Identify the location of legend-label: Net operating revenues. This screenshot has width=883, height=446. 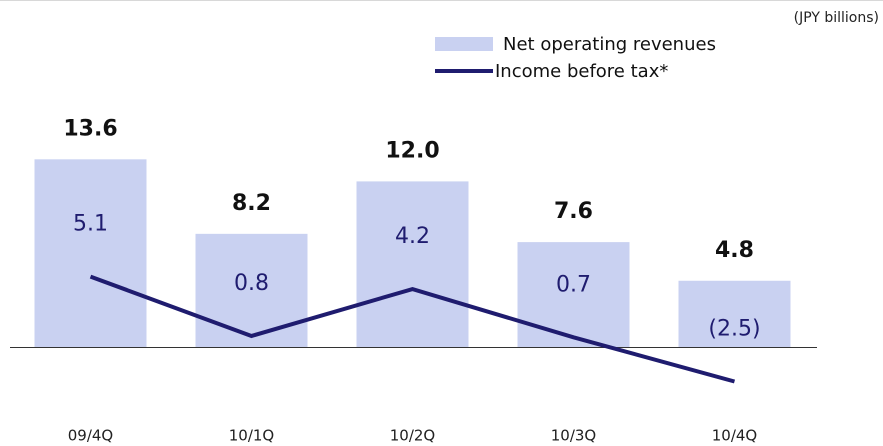
(609, 44).